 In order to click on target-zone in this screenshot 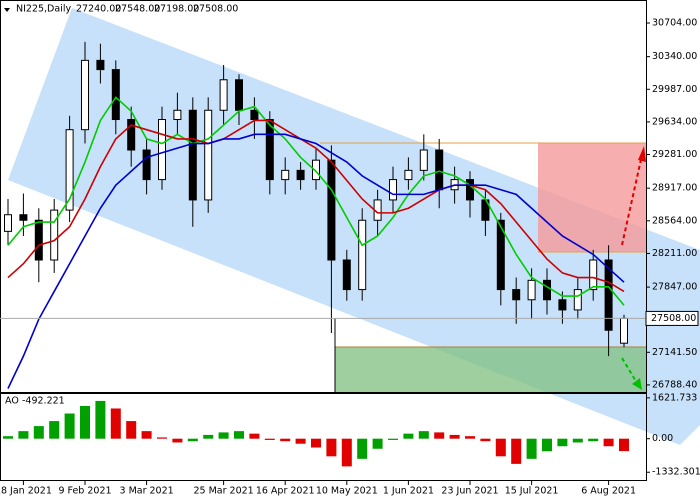, I will do `click(592, 197)`.